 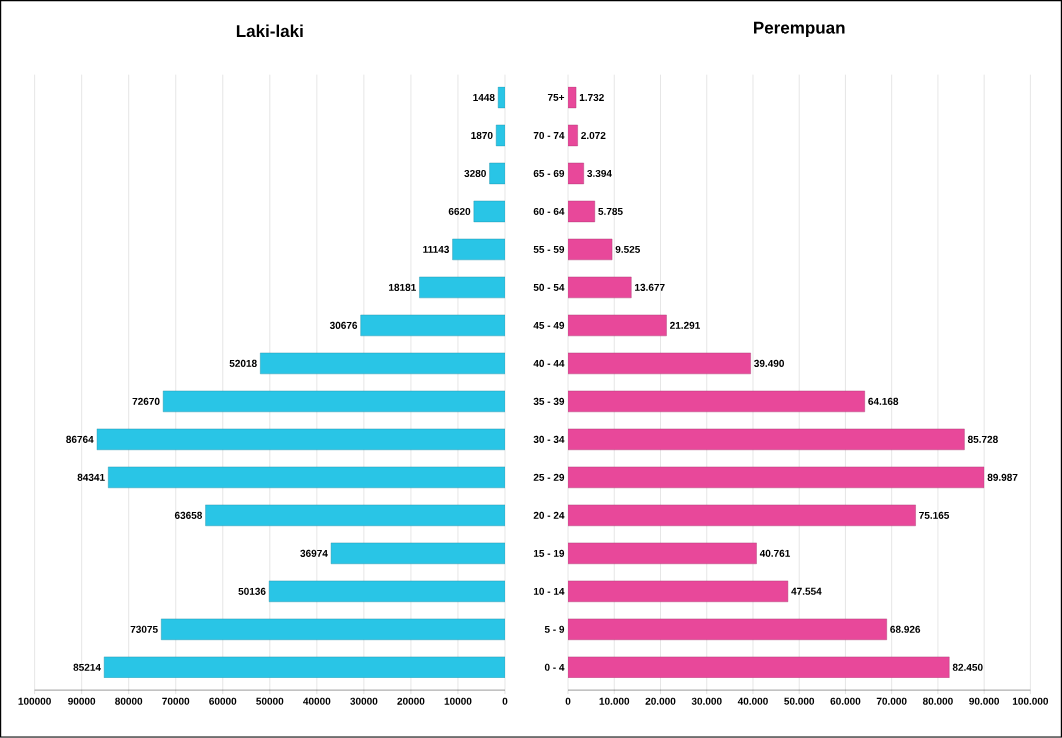 I want to click on chart-title: Laki-laki, so click(x=269, y=31).